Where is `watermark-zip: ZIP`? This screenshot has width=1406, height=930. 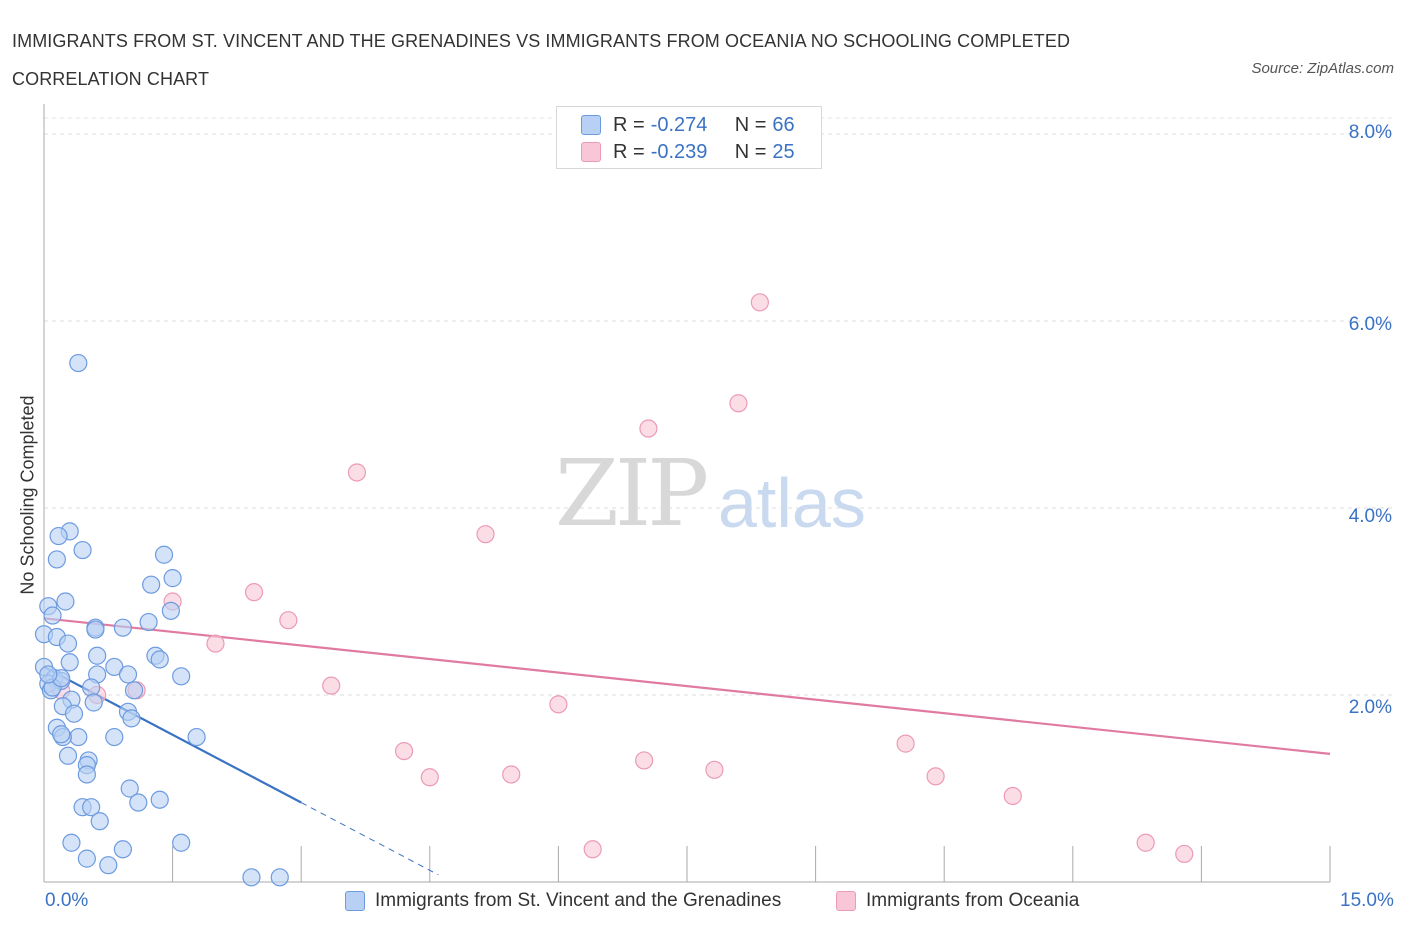 watermark-zip: ZIP is located at coordinates (632, 493).